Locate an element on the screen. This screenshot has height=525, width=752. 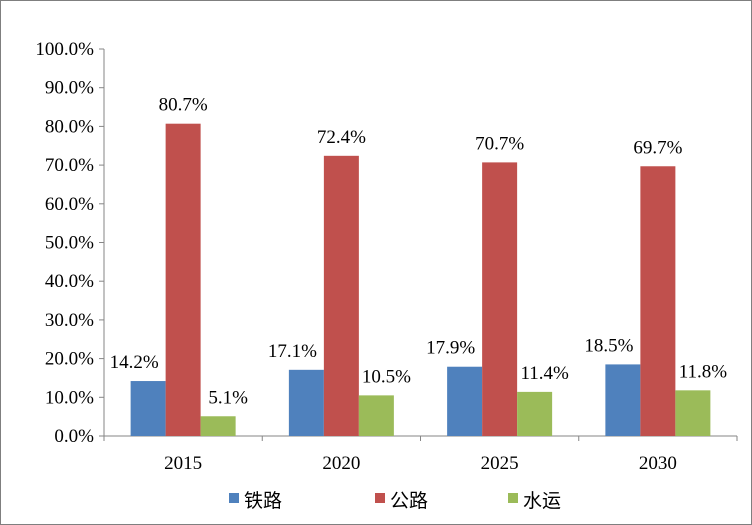
legend: 铁路 公路 水运 is located at coordinates (395, 501).